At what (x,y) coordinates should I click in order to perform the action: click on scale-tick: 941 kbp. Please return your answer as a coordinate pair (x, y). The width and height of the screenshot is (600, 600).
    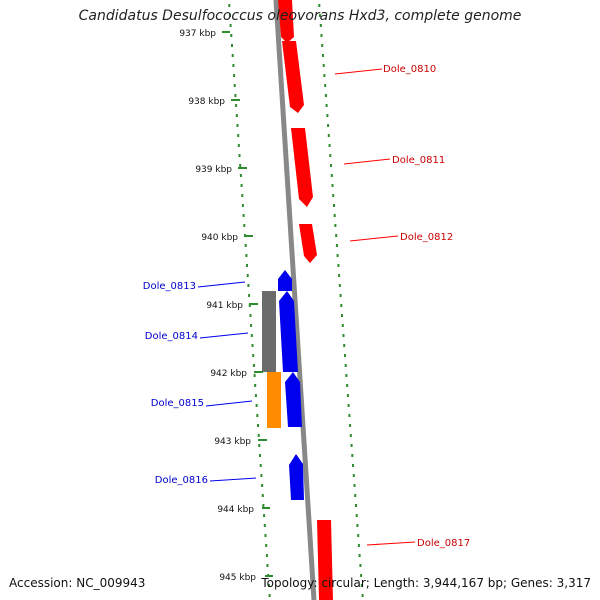
    Looking at the image, I should click on (232, 306).